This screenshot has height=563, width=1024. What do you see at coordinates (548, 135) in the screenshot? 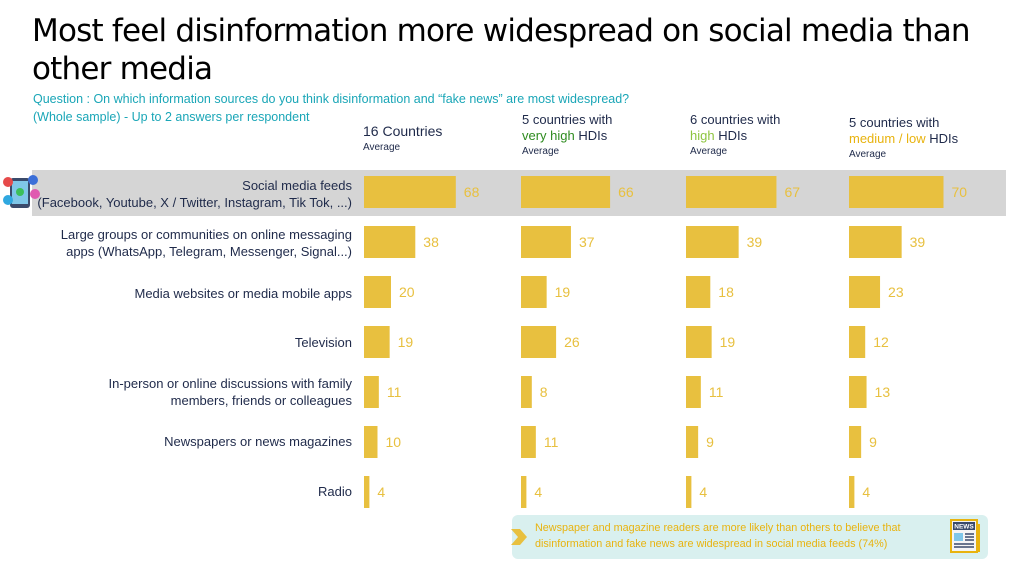
I see `column-header-highlight: very high` at bounding box center [548, 135].